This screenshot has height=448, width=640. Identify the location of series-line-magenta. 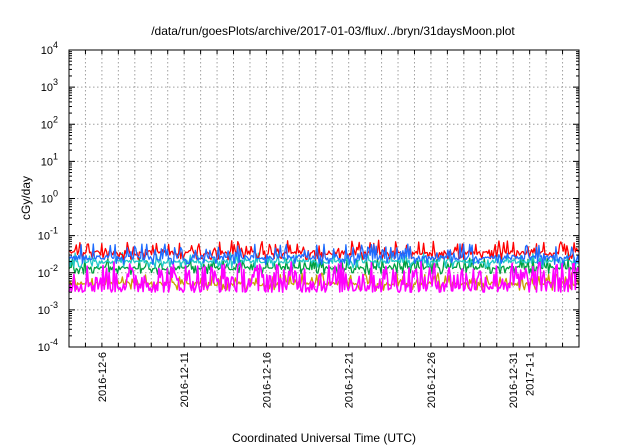
(324, 277).